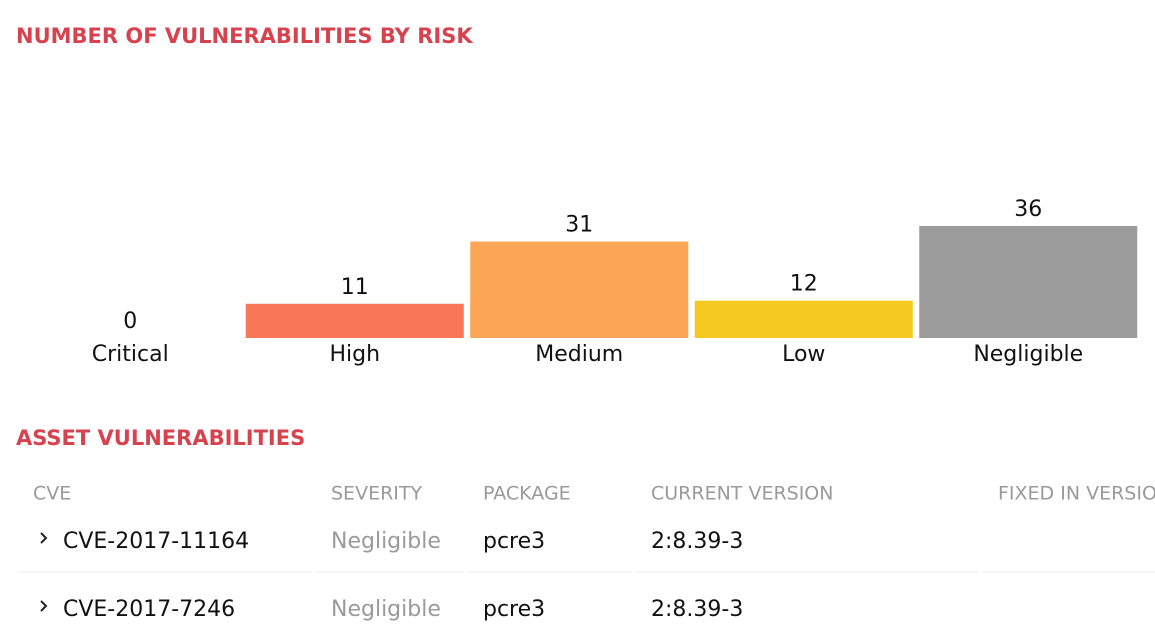 This screenshot has height=633, width=1155. Describe the element at coordinates (1076, 494) in the screenshot. I see `column-header: FIXED IN VERSION` at that location.